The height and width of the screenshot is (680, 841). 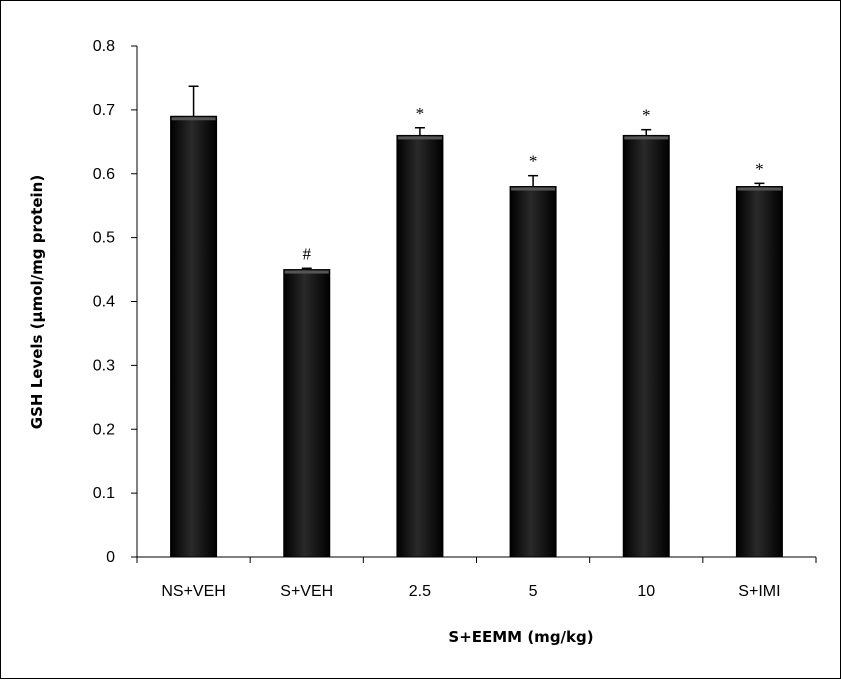 I want to click on significance-mark: #, so click(x=307, y=253).